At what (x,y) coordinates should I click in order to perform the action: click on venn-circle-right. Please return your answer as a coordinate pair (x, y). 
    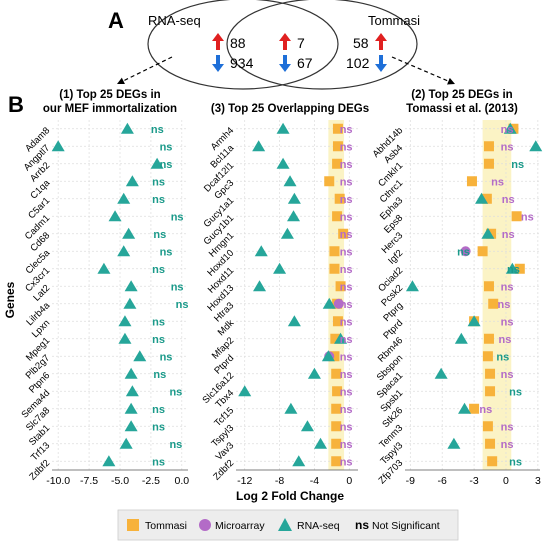
    Looking at the image, I should click on (322, 45).